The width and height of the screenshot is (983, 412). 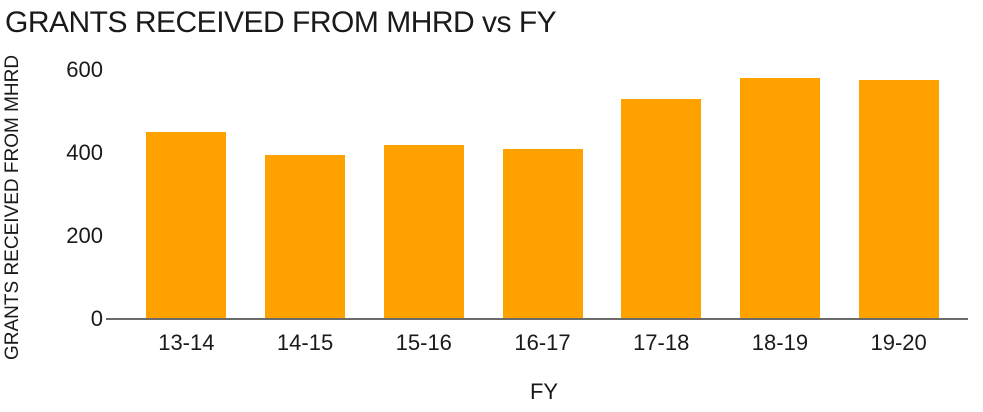 I want to click on x-tick-label: 14-15, so click(x=305, y=342).